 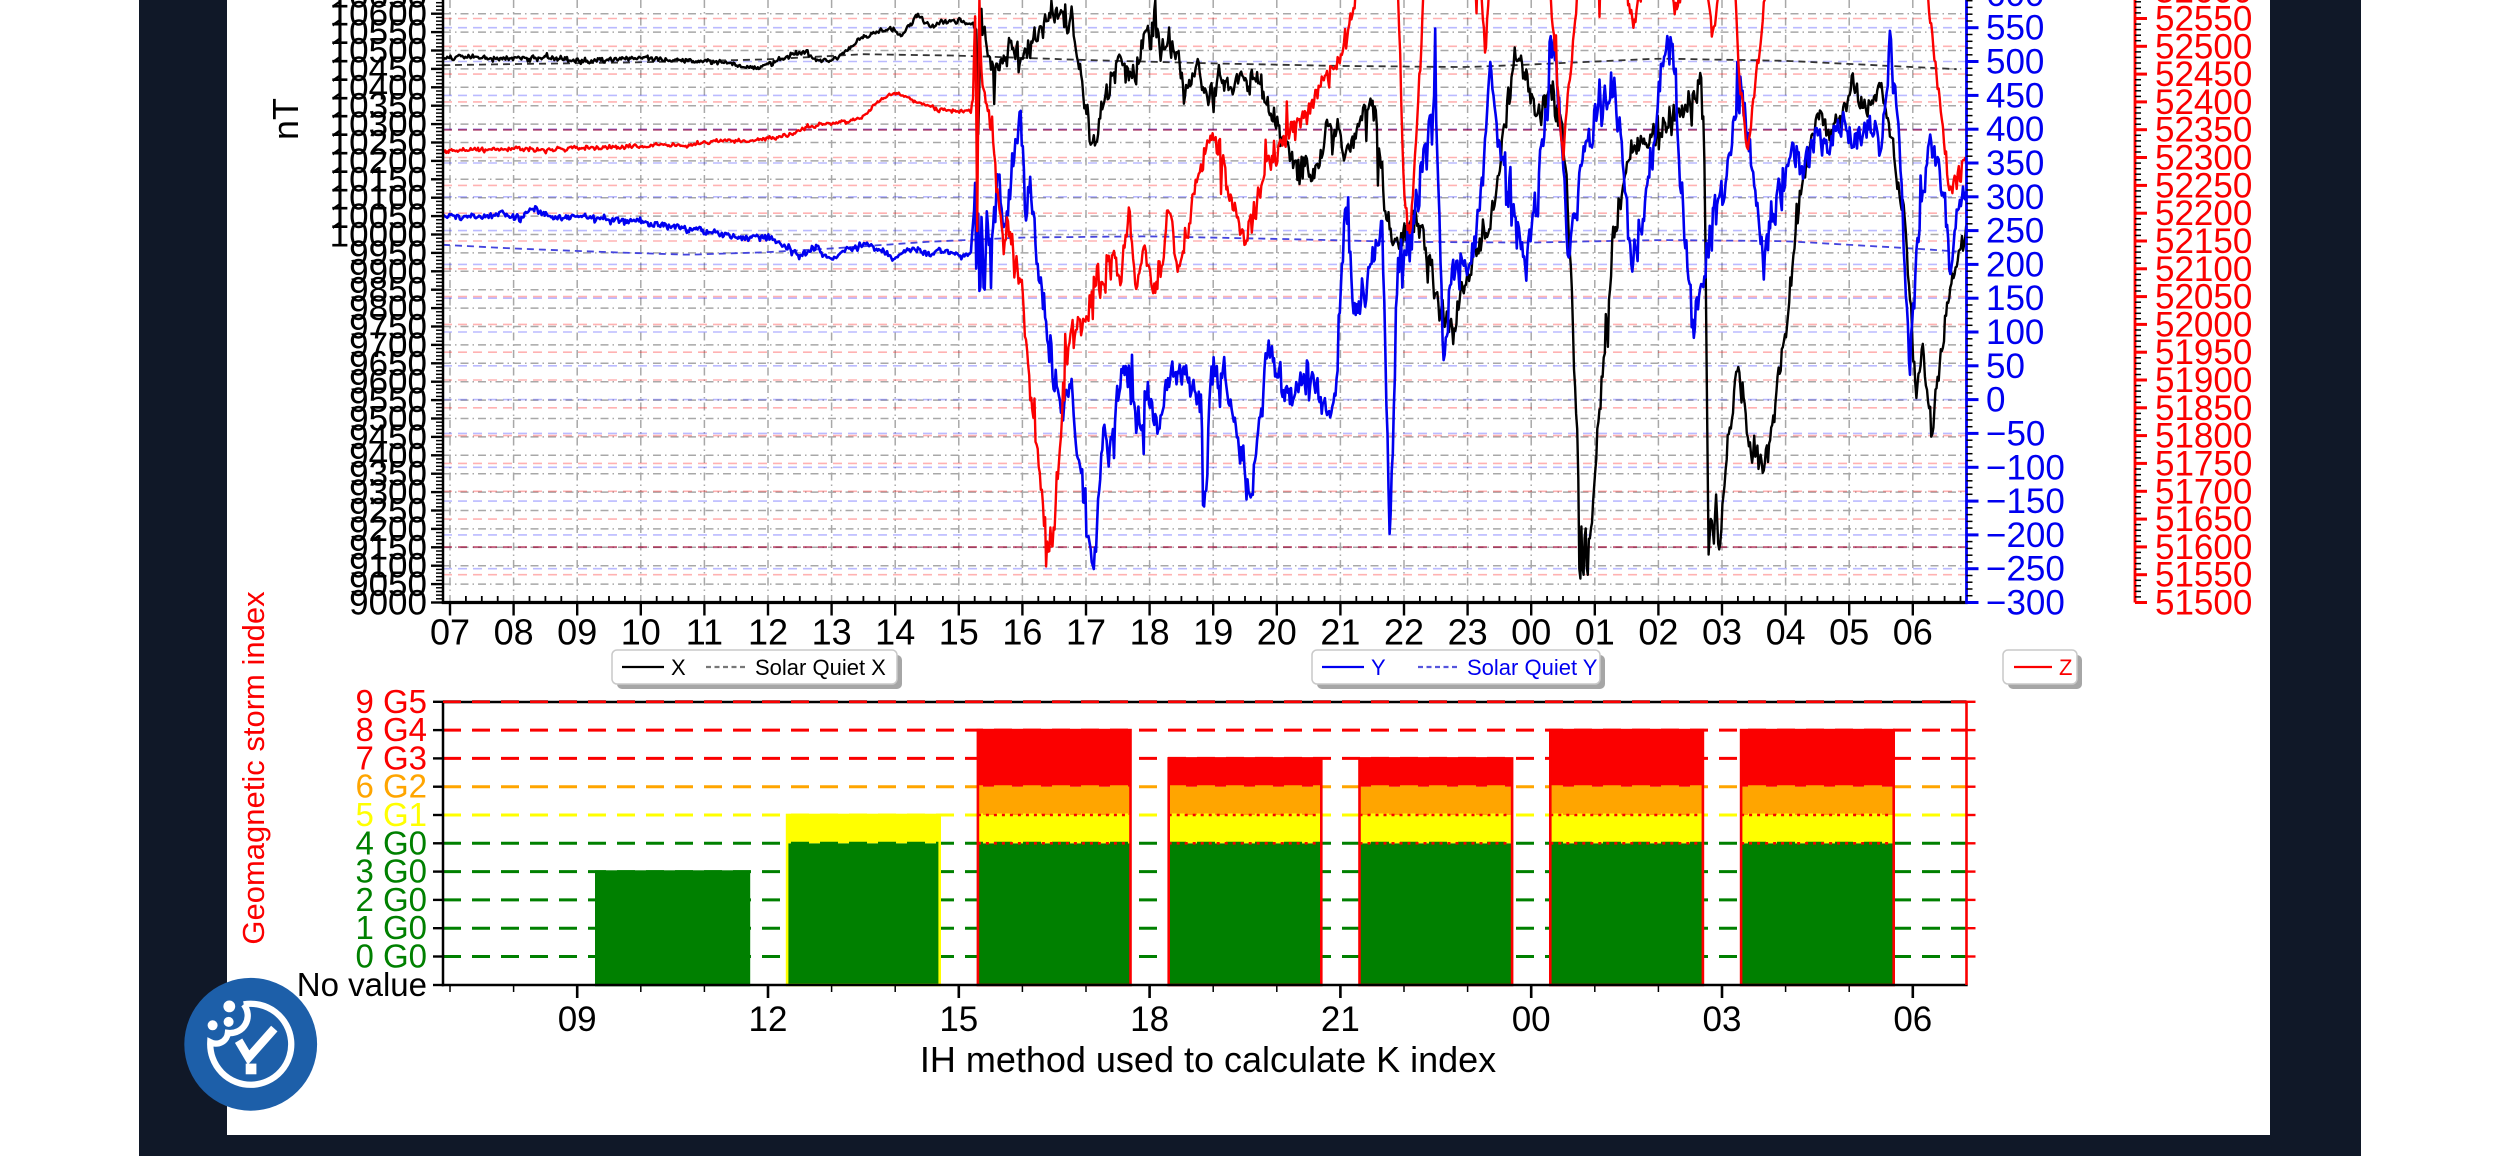 I want to click on svg-text: 10100, so click(x=378, y=198).